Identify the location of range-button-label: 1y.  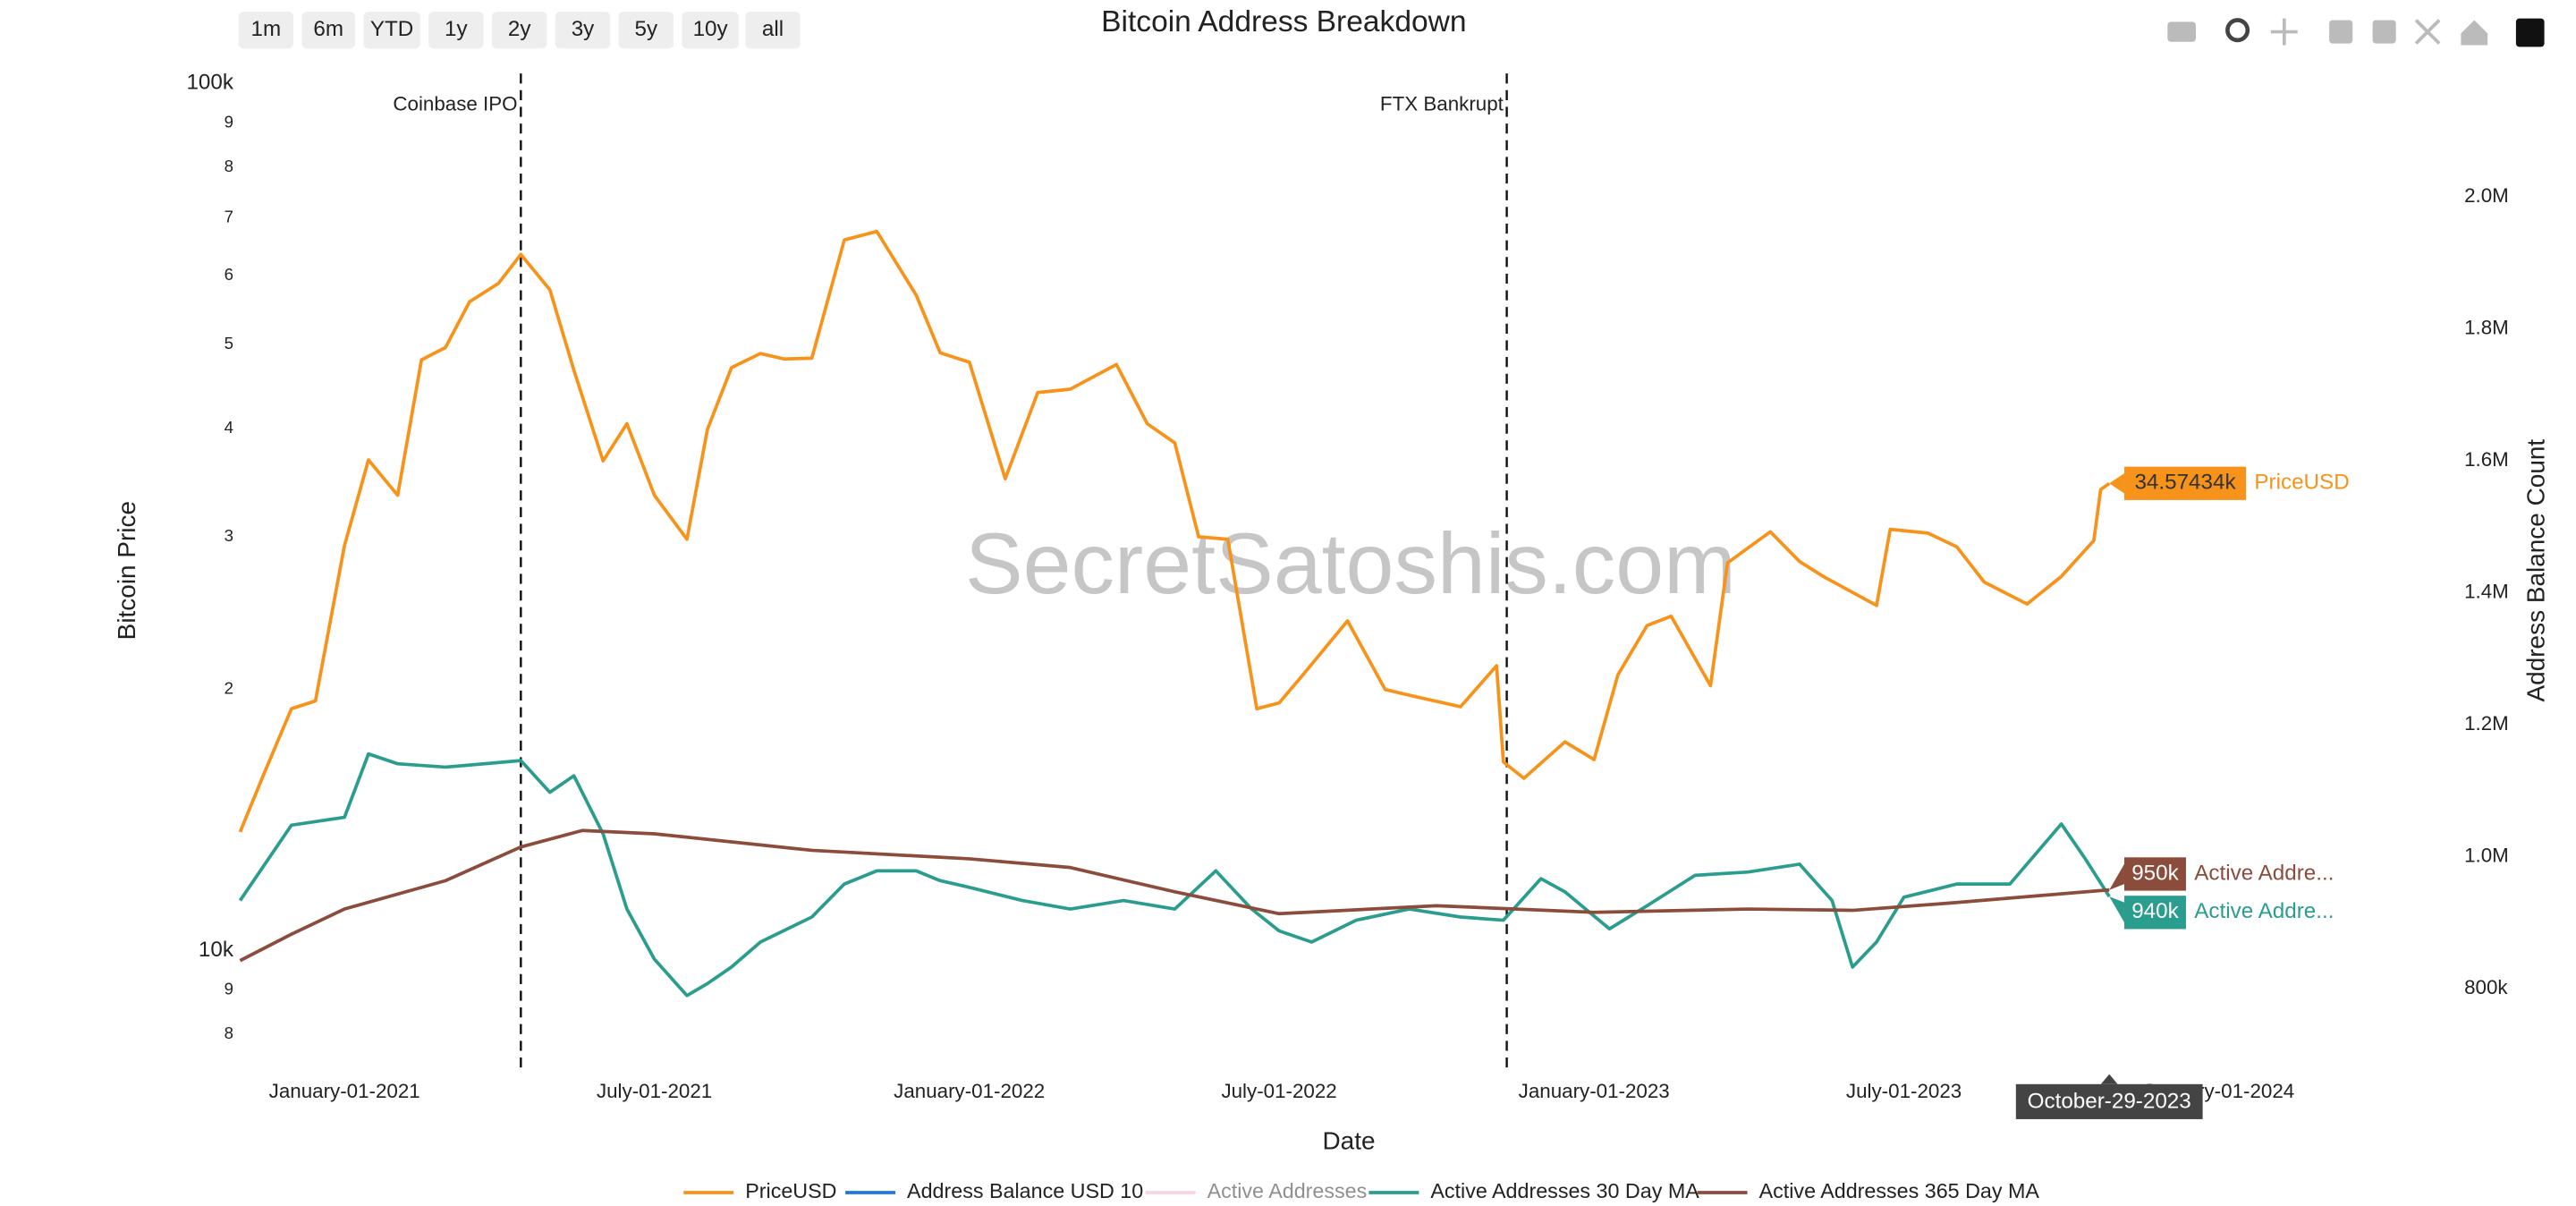
(456, 29).